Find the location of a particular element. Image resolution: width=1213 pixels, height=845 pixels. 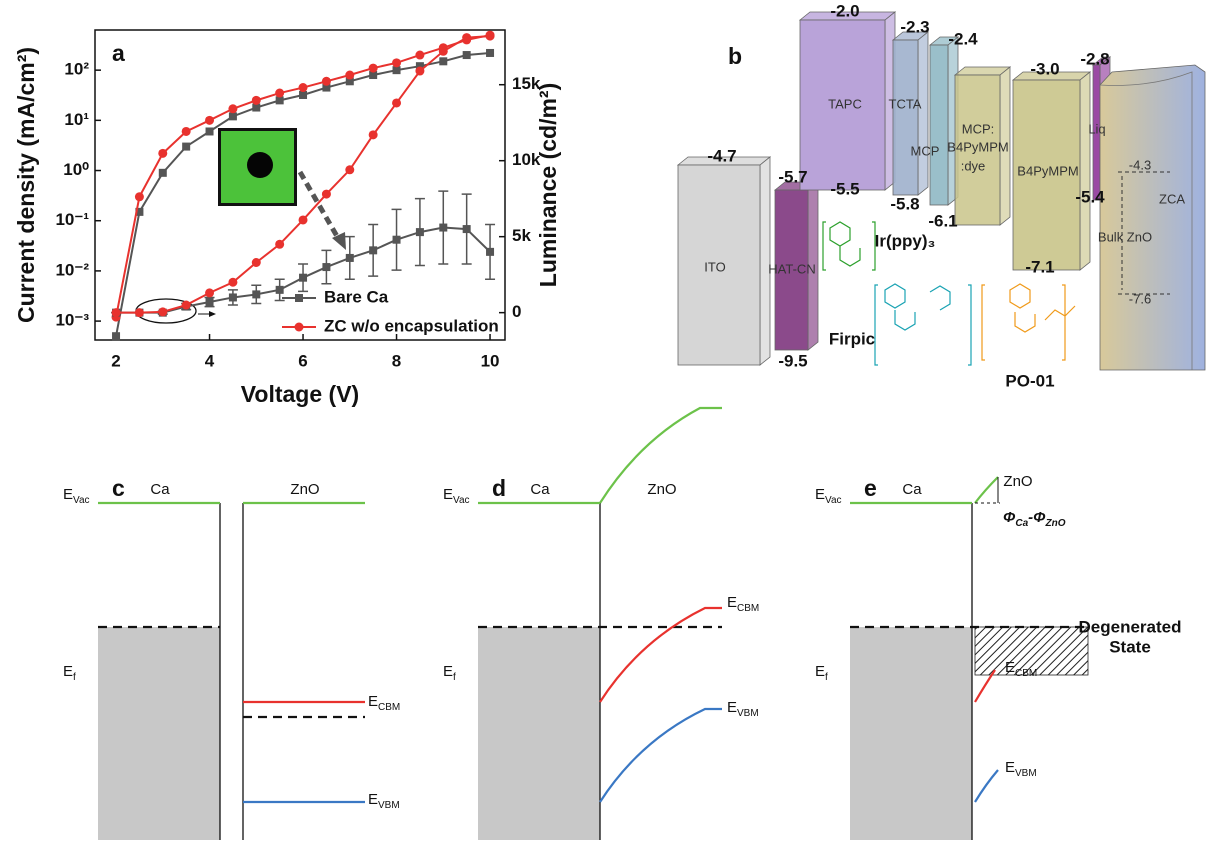

dopant-label: Ir(ppy)₃ is located at coordinates (905, 240).